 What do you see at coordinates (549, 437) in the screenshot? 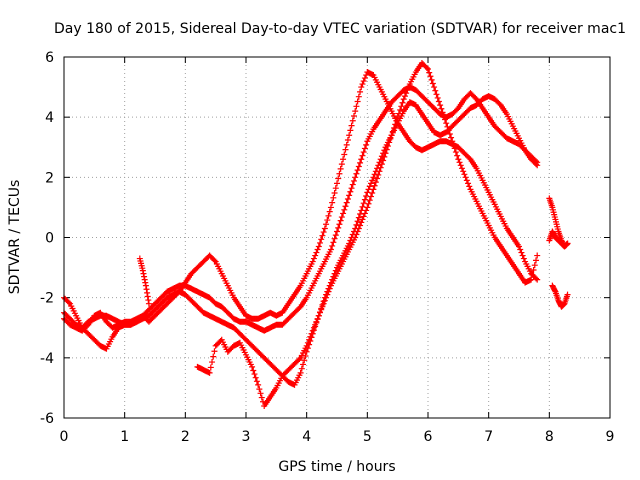
I see `x-tick-label: 8` at bounding box center [549, 437].